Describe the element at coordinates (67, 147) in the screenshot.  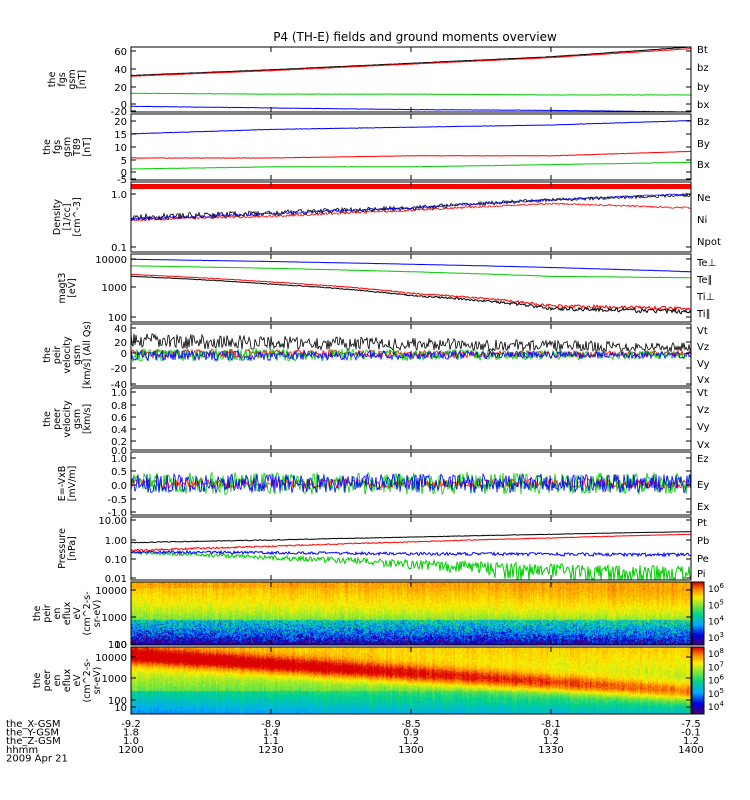
I see `y-axis-label-line: gsm` at that location.